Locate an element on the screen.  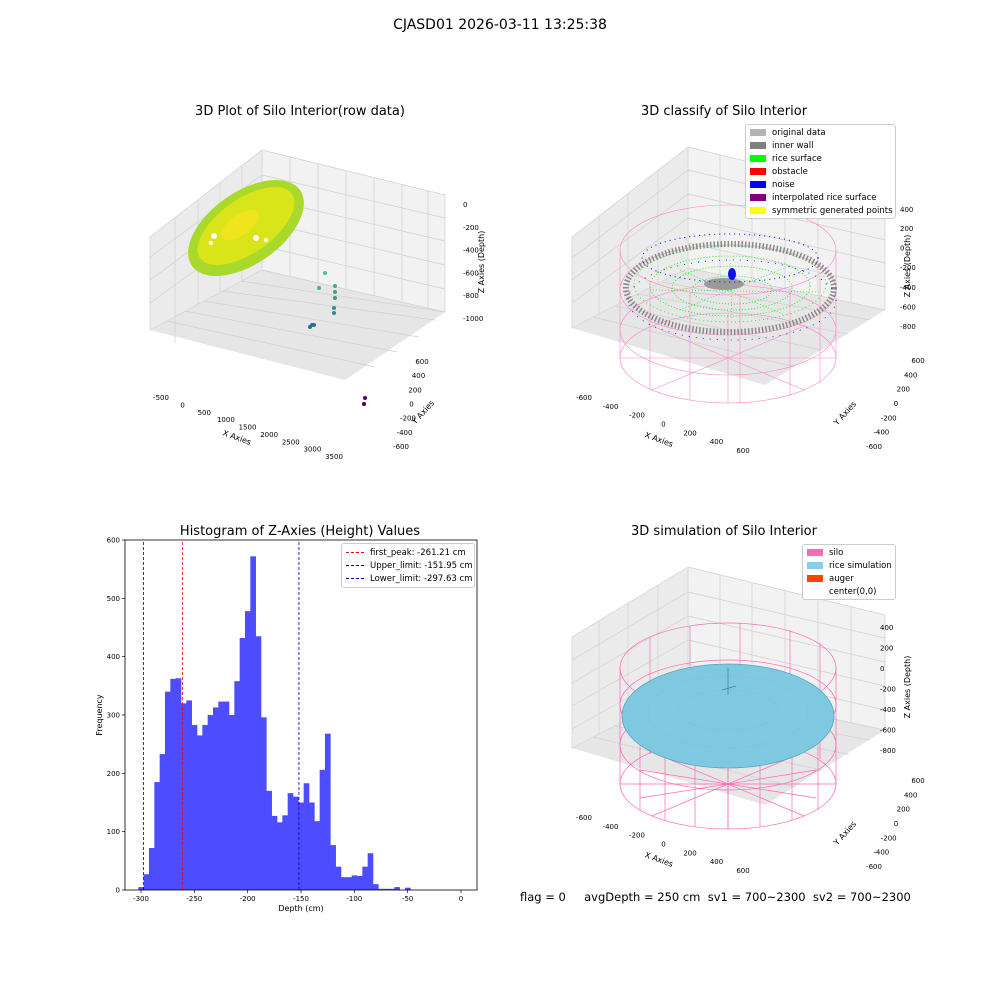
legend-label: silo is located at coordinates (836, 552).